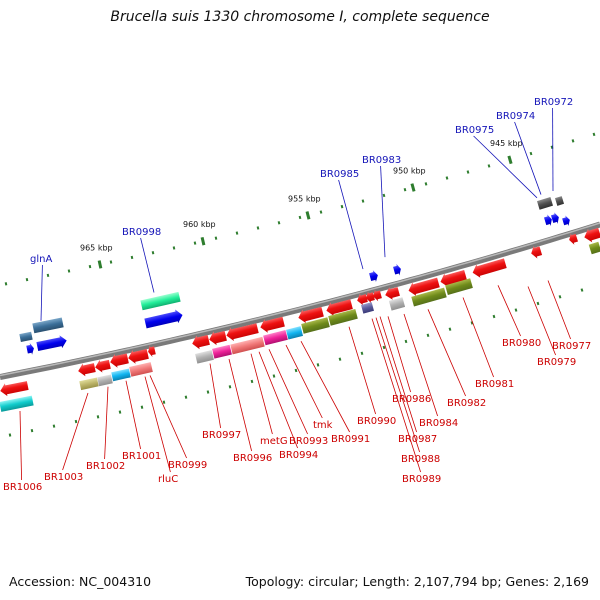 This screenshot has height=600, width=600. Describe the element at coordinates (22, 487) in the screenshot. I see `gene-label-bottom: BR1006` at that location.